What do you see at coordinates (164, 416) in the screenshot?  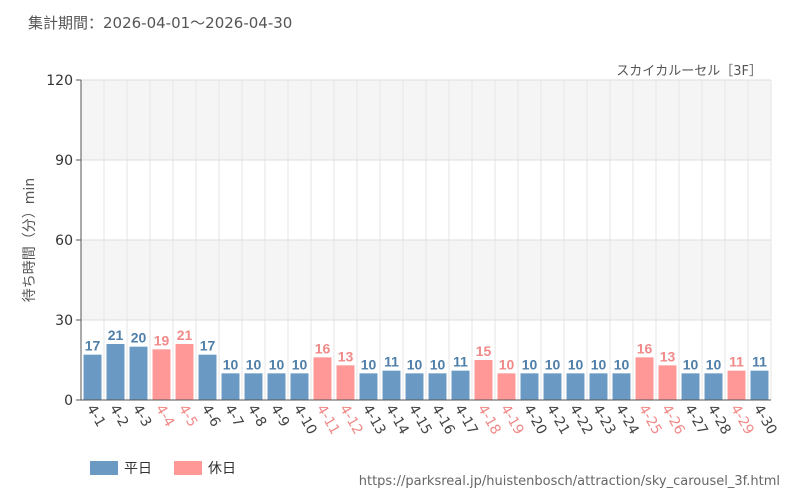 I see `x-tick-label: 4-4` at bounding box center [164, 416].